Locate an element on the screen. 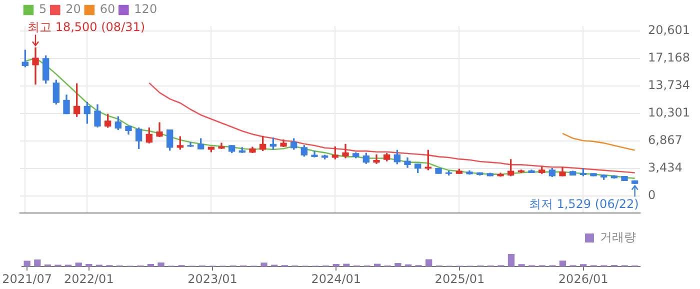 The image size is (700, 289). y-tick-label: 3,434 is located at coordinates (665, 167).